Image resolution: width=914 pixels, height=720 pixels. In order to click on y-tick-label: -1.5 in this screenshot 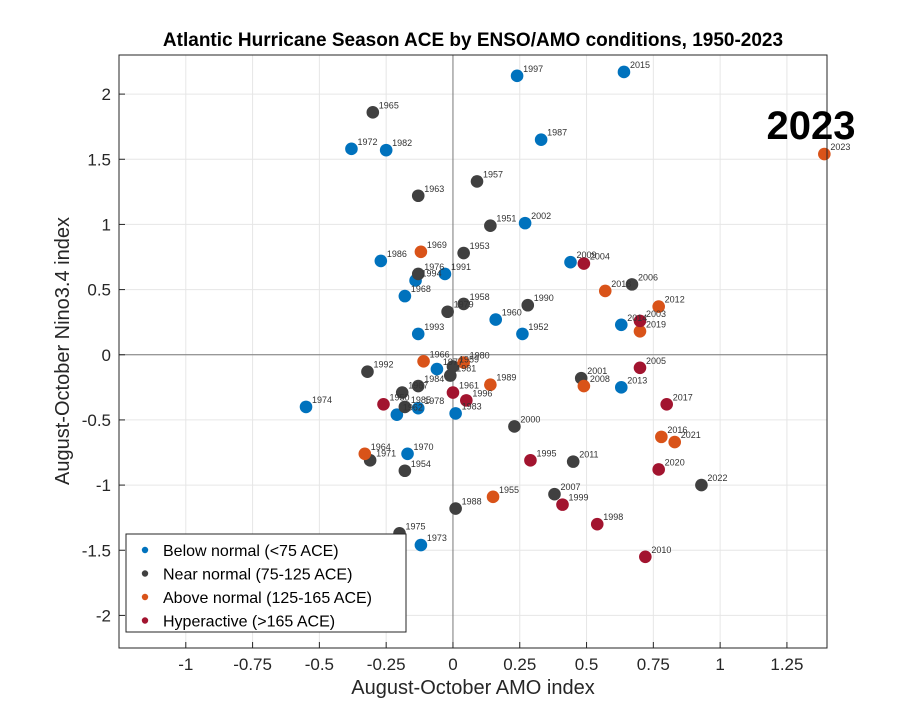, I will do `click(96, 550)`.